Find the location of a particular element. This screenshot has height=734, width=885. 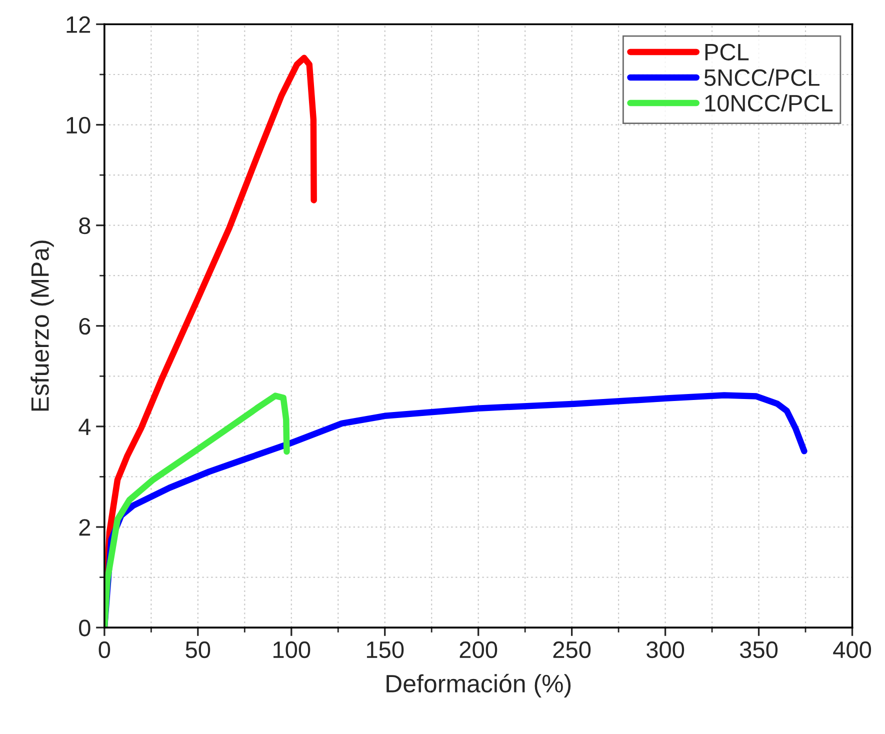

x-tick-label: 300 is located at coordinates (665, 649).